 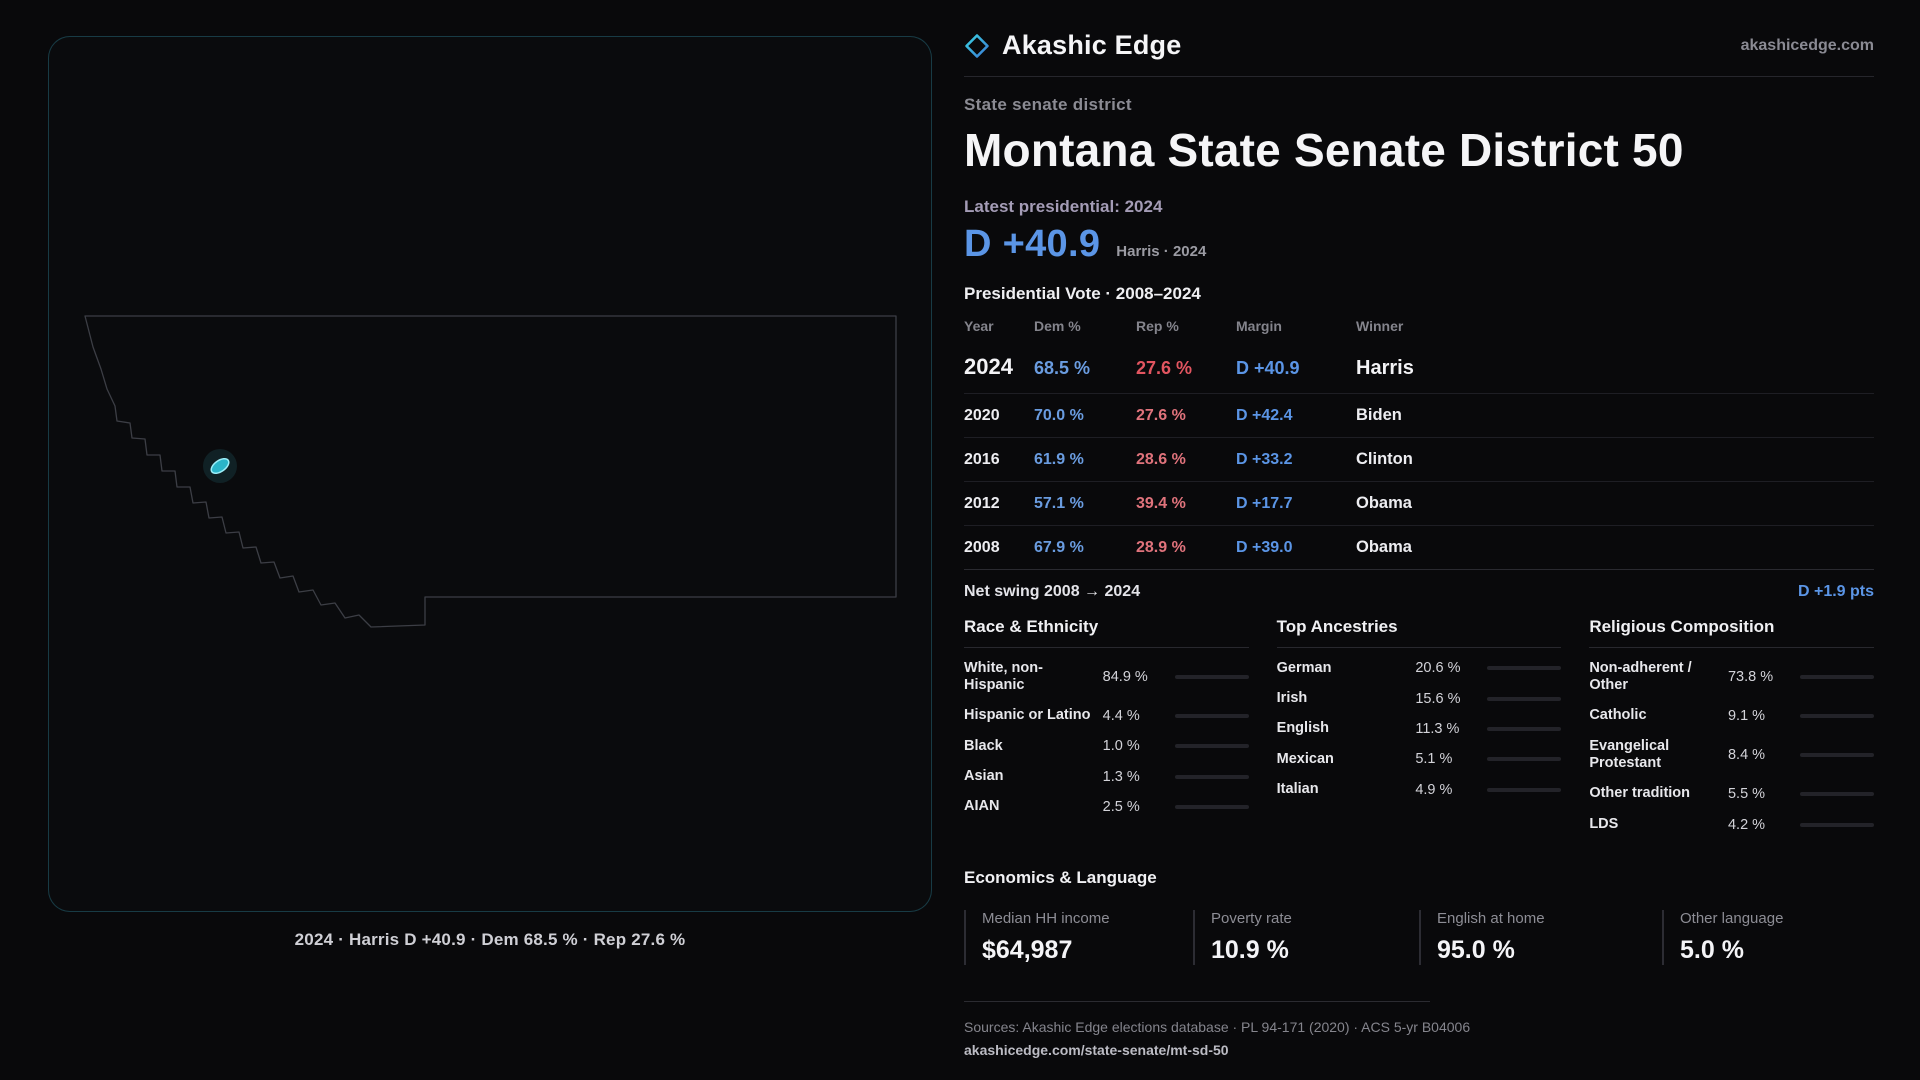 I want to click on stat-value: 10.9 %, so click(x=1250, y=949).